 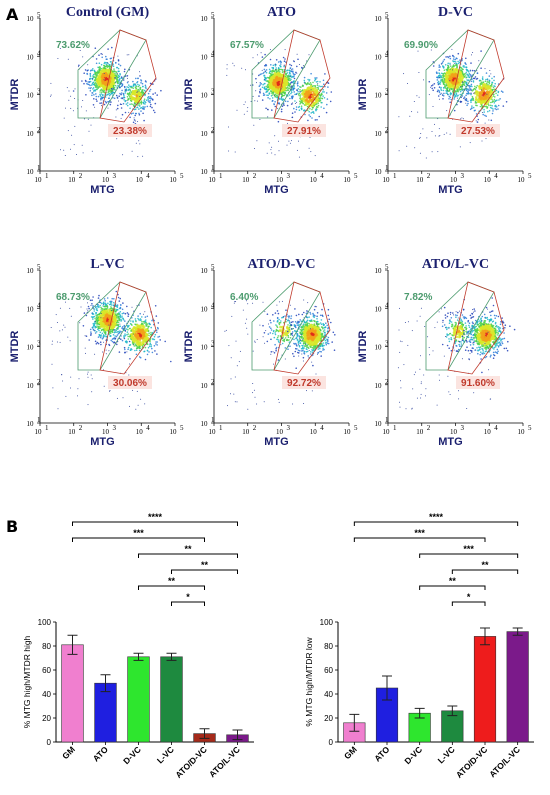 I want to click on gate-low-mtdr, so click(x=128, y=76).